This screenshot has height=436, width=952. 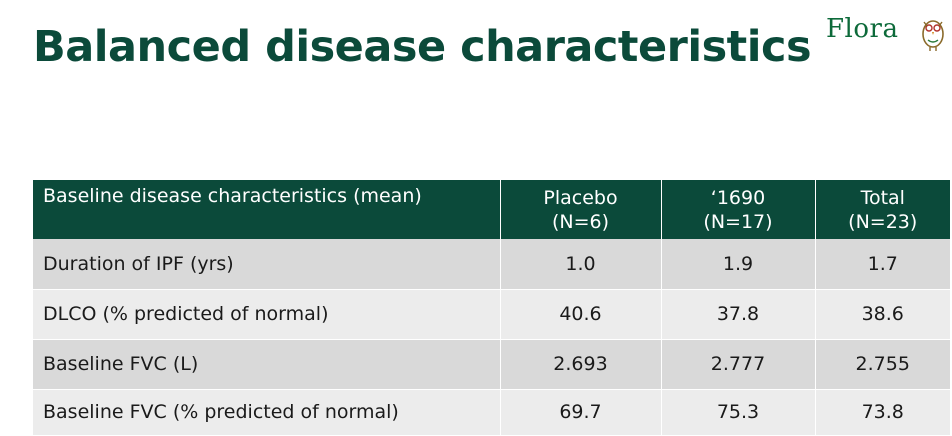 I want to click on table-row: Baseline FVC (L) 2.693 2.777 2.755, so click(x=491, y=363).